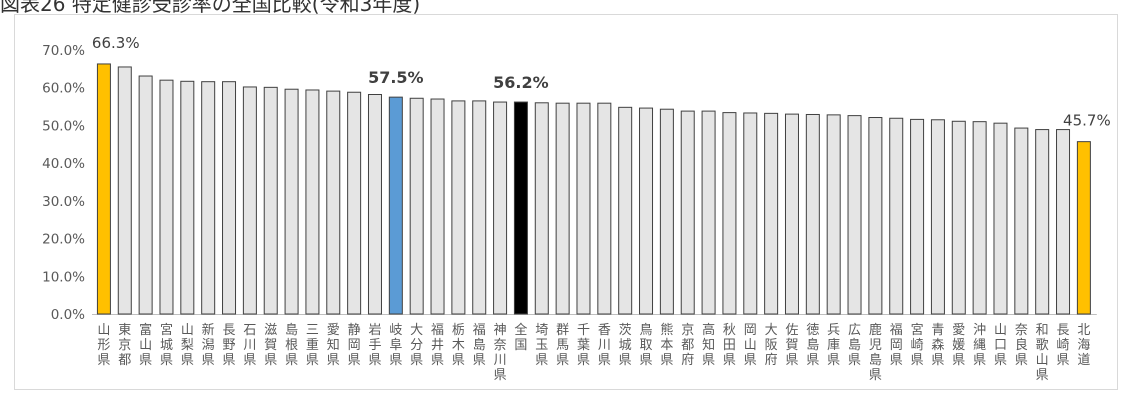 Image resolution: width=1121 pixels, height=394 pixels. I want to click on x-tick-label: 新潟県, so click(208, 345).